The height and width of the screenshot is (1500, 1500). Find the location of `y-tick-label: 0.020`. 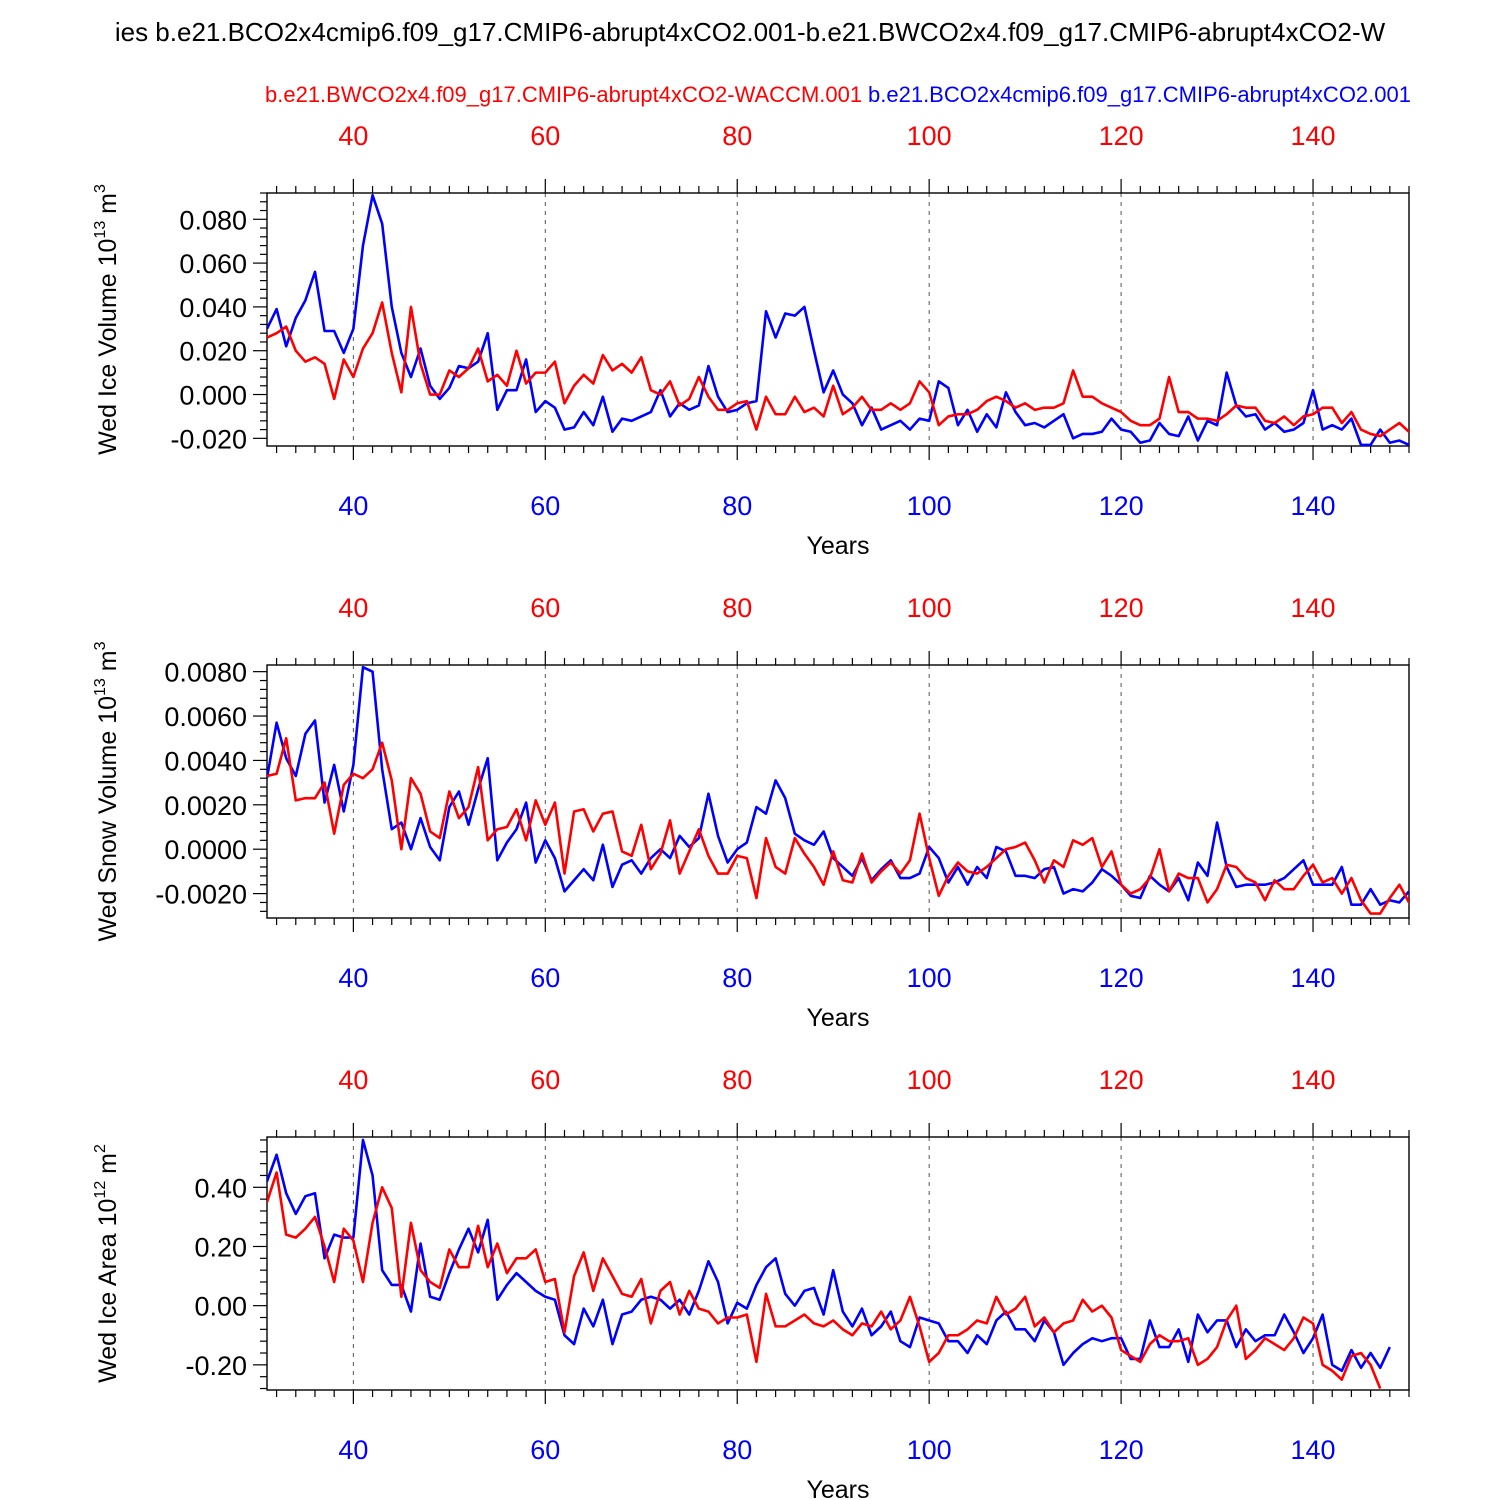

y-tick-label: 0.020 is located at coordinates (213, 352).